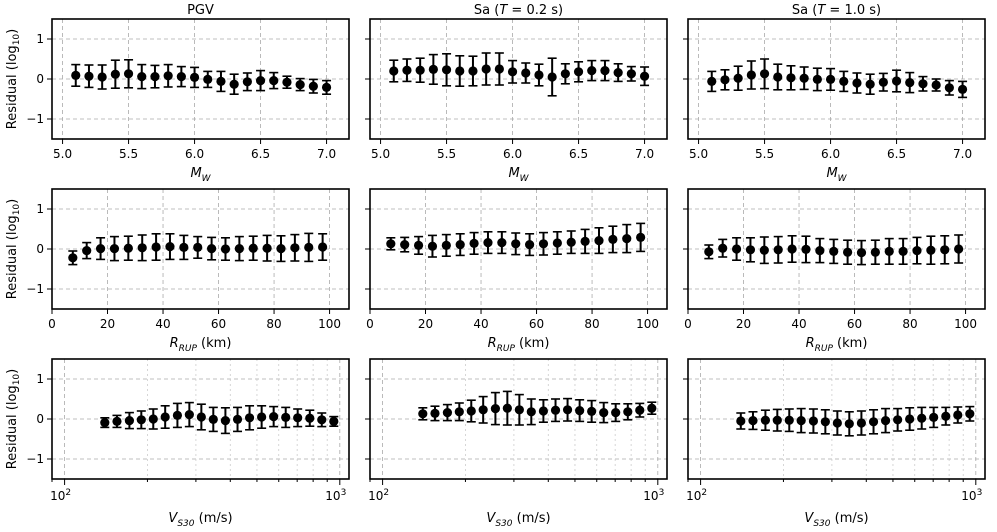 The width and height of the screenshot is (997, 532). What do you see at coordinates (971, 495) in the screenshot?
I see `x-tick-label: 10³` at bounding box center [971, 495].